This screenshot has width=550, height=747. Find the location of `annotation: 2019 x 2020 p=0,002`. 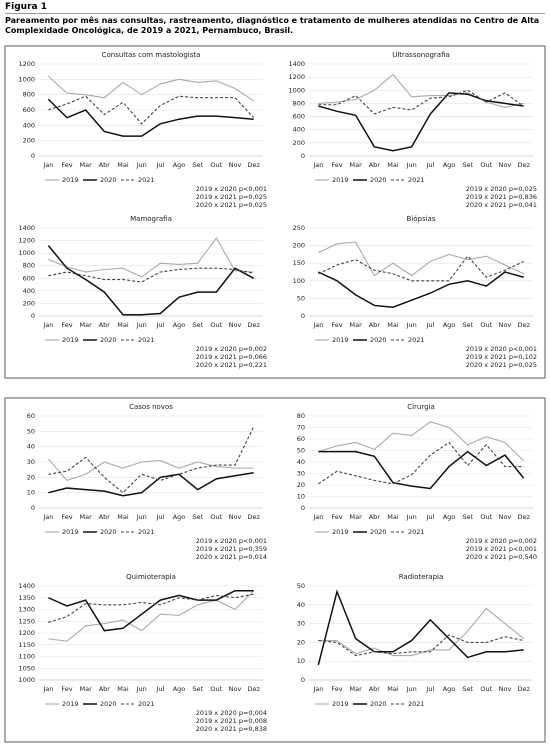

annotation: 2019 x 2020 p=0,002 is located at coordinates (501, 541).